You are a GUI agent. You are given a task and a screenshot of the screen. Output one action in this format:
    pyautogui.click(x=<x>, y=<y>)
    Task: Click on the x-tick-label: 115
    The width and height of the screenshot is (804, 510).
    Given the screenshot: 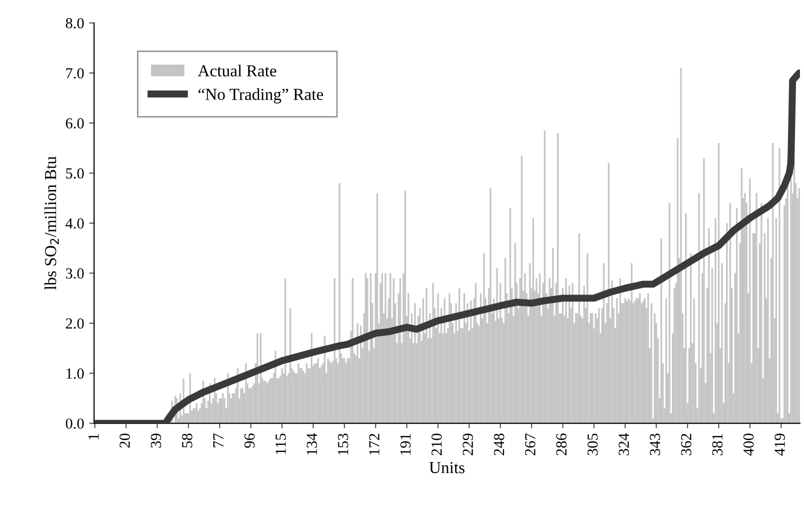 What is the action you would take?
    pyautogui.click(x=281, y=444)
    